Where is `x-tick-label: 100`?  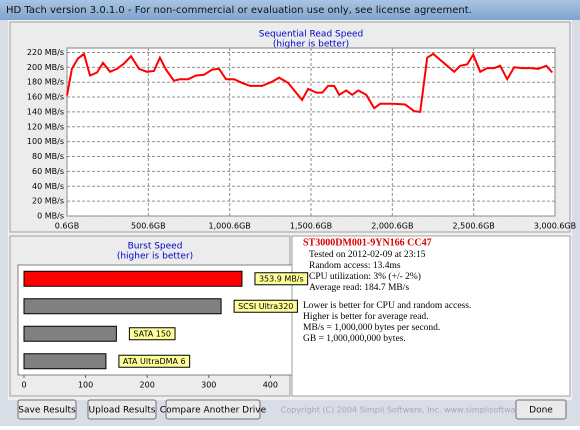
x-tick-label: 100 is located at coordinates (85, 385).